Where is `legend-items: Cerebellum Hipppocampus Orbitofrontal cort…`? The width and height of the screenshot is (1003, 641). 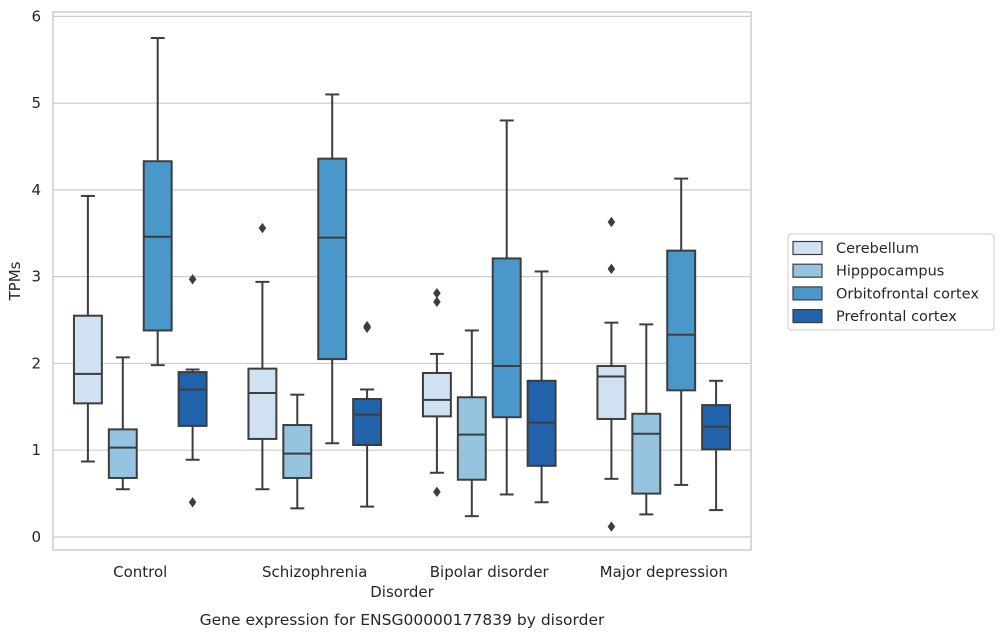
legend-items: Cerebellum Hipppocampus Orbitofrontal cort… is located at coordinates (885, 282).